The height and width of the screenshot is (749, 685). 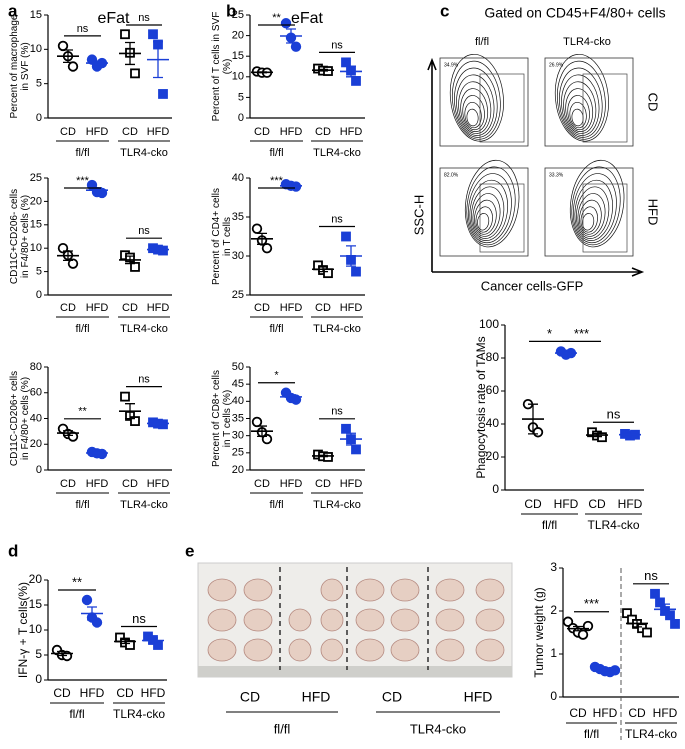 I want to click on significance-label: ***, so click(x=277, y=181).